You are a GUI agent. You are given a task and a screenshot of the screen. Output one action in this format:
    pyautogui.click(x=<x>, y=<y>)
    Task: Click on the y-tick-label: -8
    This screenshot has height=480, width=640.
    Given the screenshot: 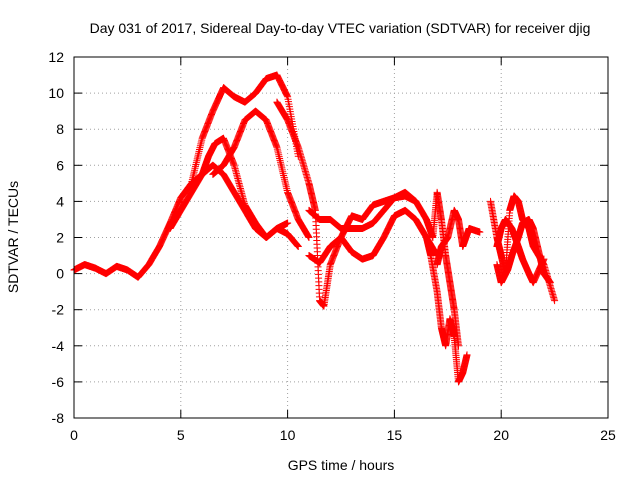 What is the action you would take?
    pyautogui.click(x=58, y=418)
    